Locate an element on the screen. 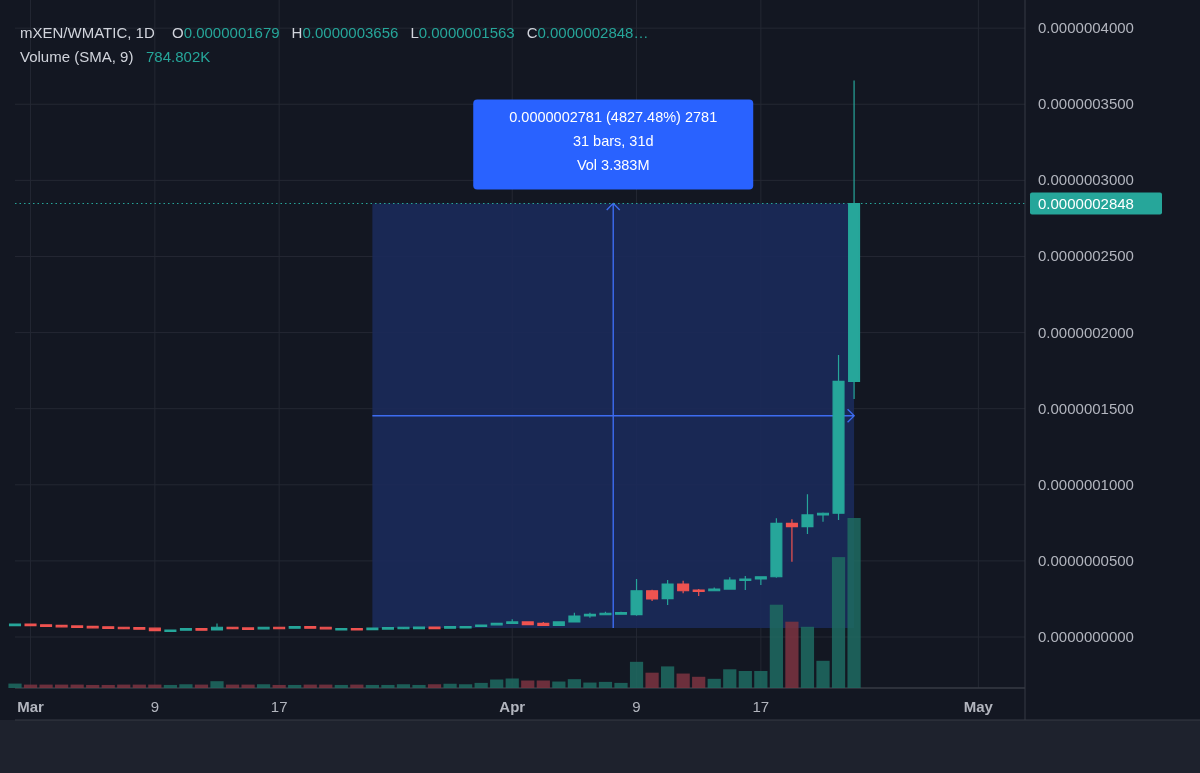  annotation: 0.0000002781 (4827.48%) 2781 is located at coordinates (613, 116).